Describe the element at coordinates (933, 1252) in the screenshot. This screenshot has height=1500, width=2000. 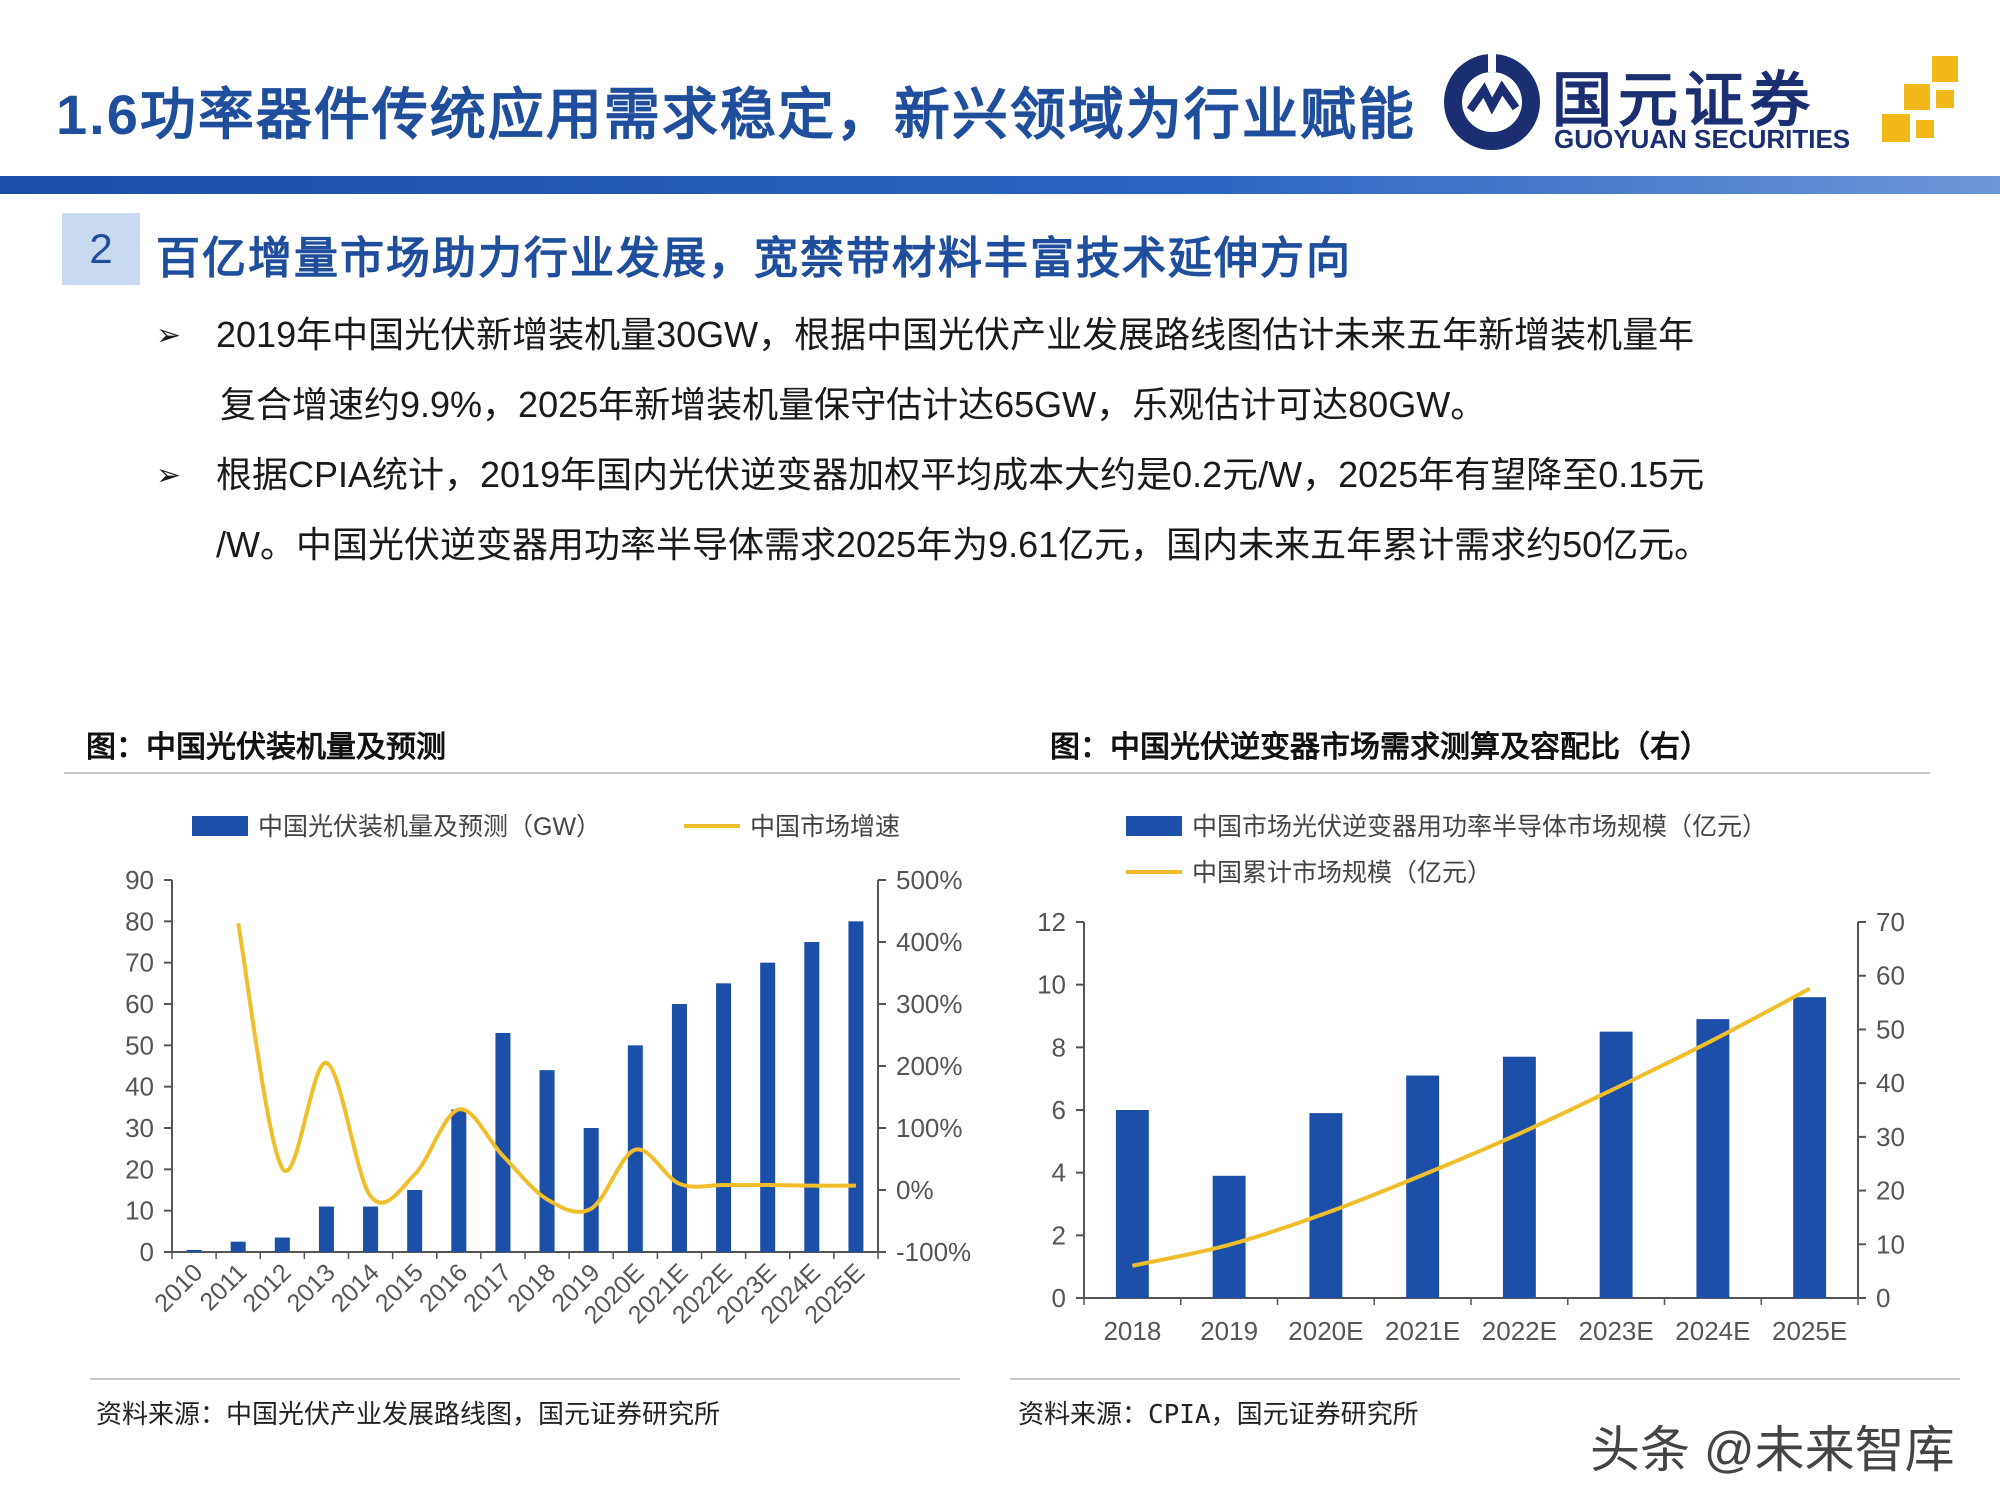
I see `y2-tick-label: -100%` at that location.